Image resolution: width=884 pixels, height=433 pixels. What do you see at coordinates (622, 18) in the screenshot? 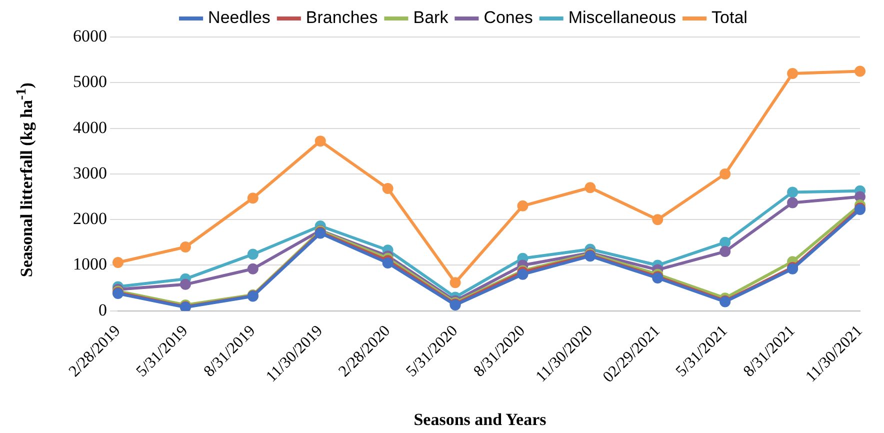
I see `legend-label: Miscellaneous` at bounding box center [622, 18].